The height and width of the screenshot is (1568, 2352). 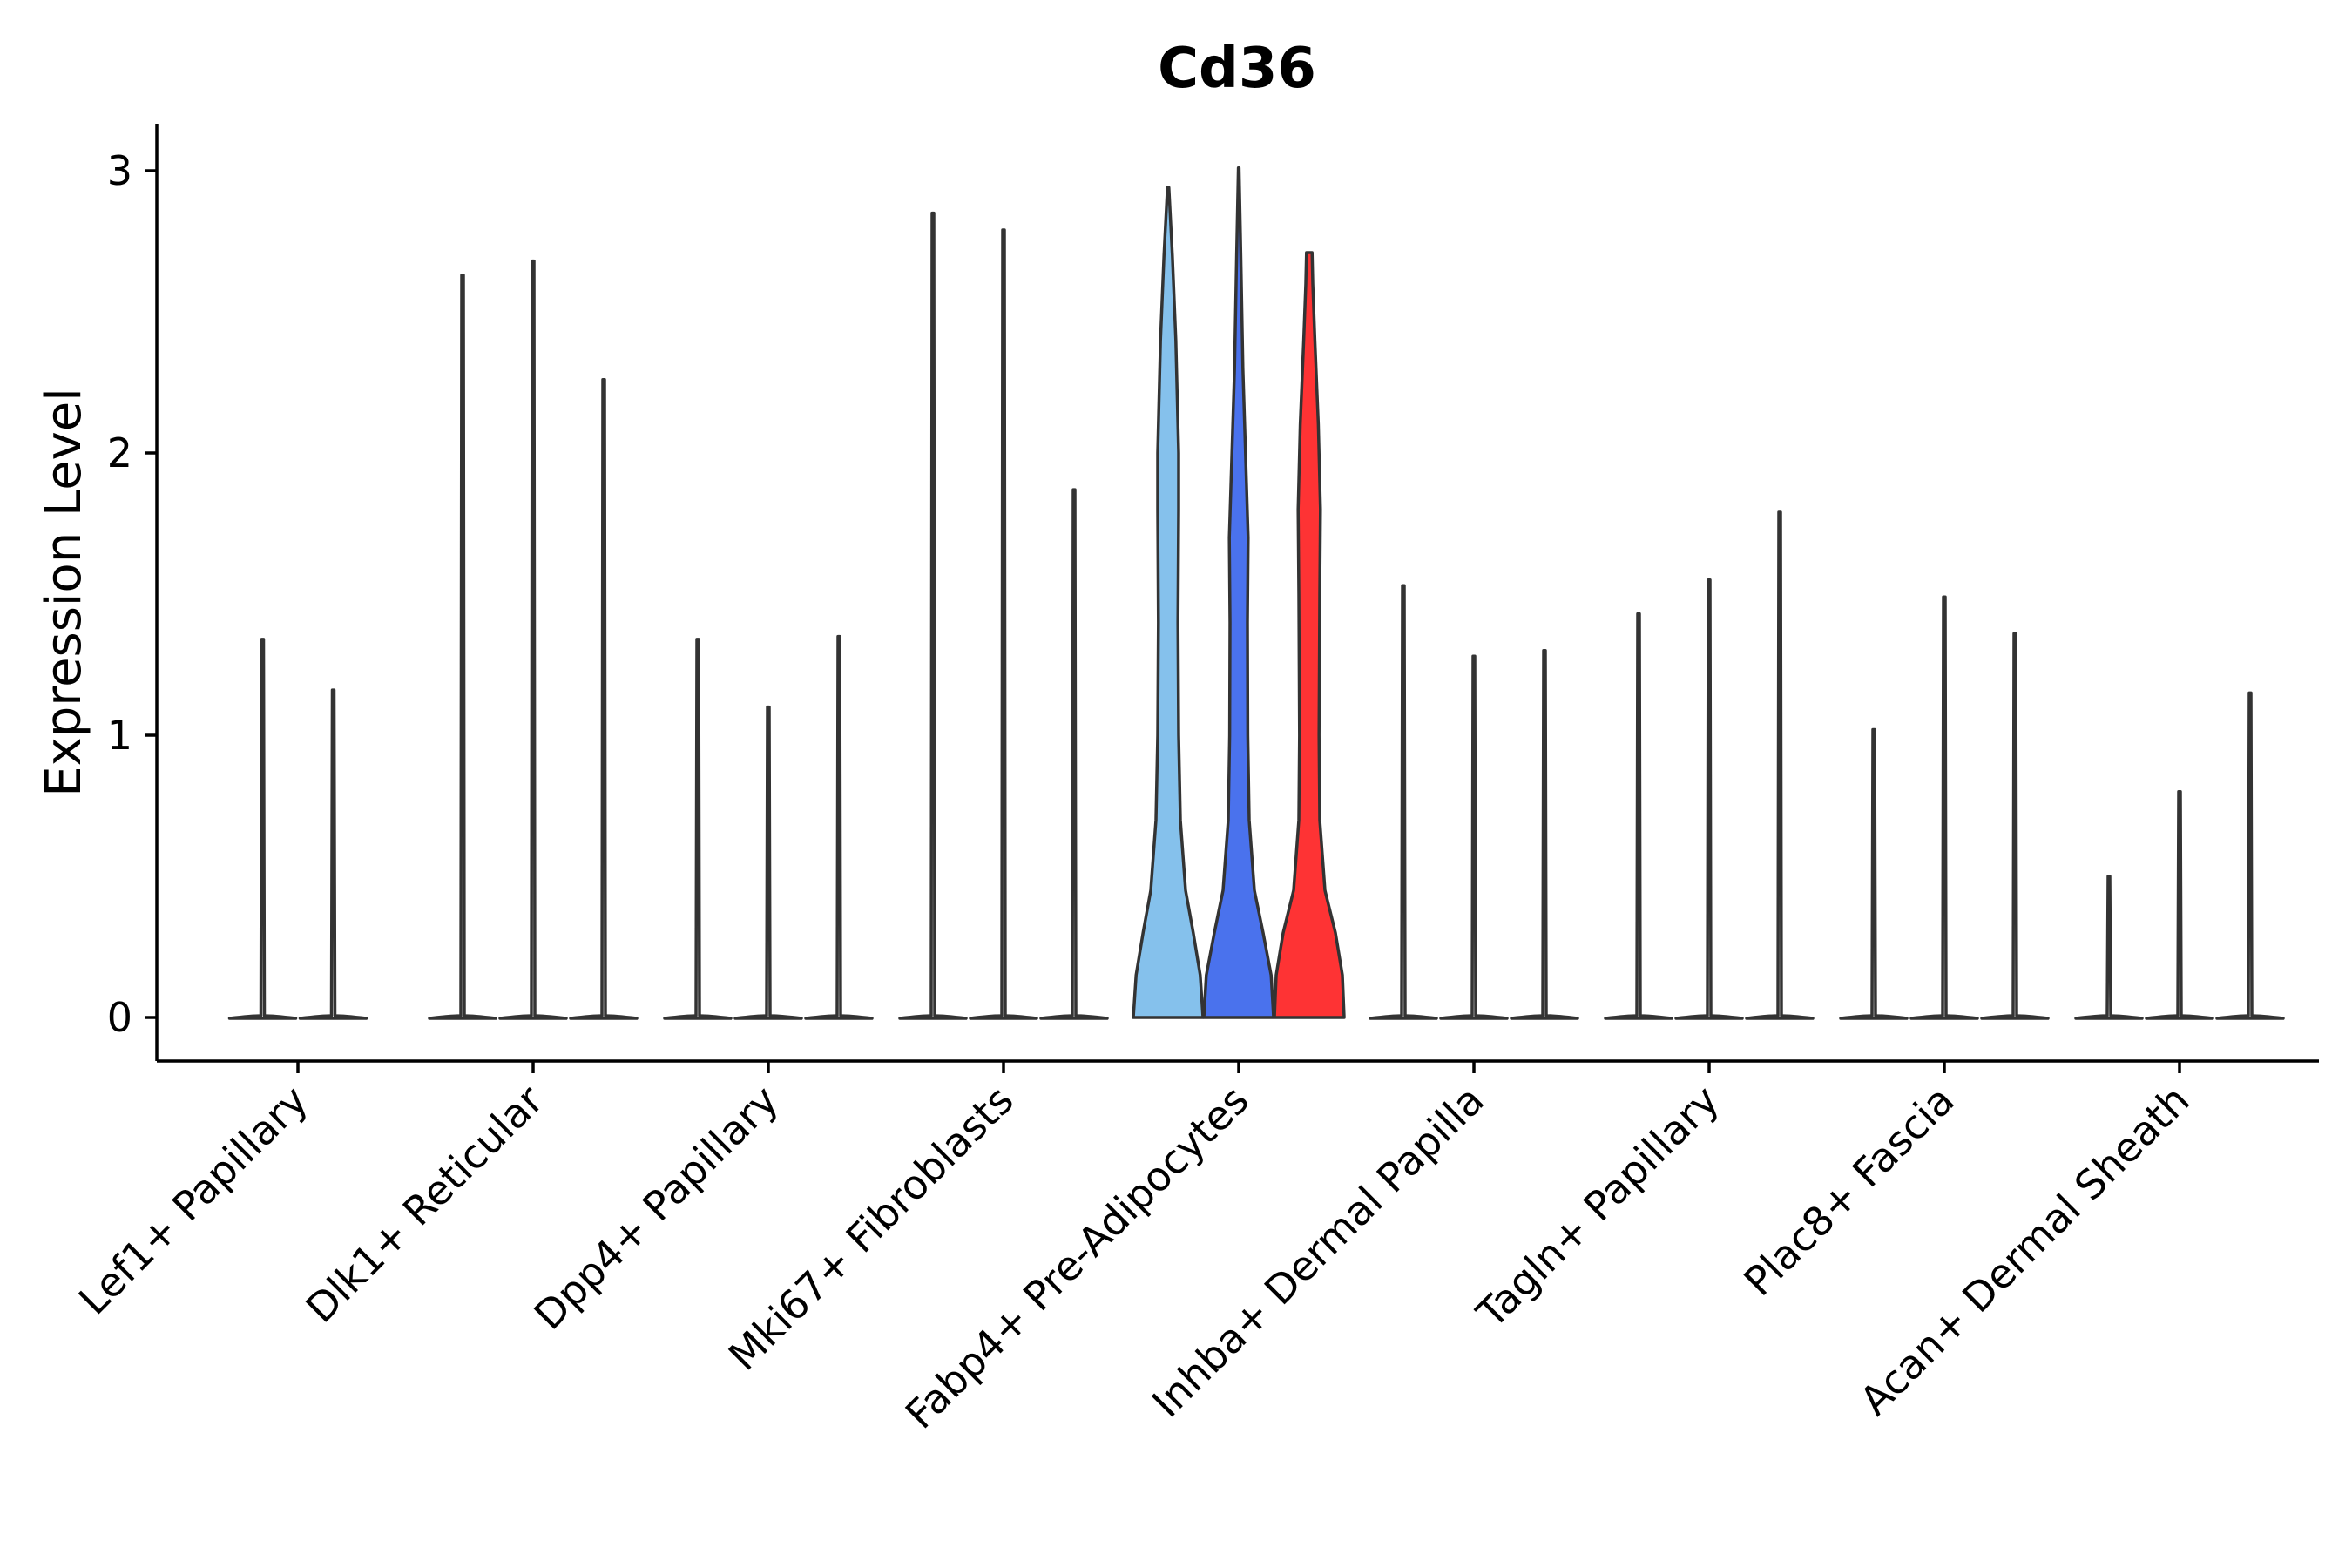 What do you see at coordinates (1848, 1191) in the screenshot?
I see `x-tick-label-8: Plac8+ Fascia` at bounding box center [1848, 1191].